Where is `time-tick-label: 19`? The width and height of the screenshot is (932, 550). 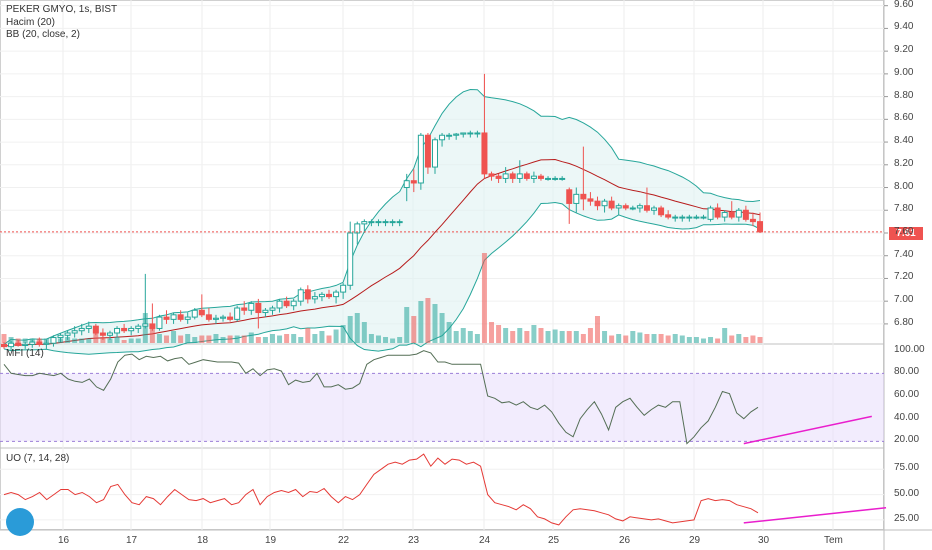 time-tick-label: 19 is located at coordinates (271, 540).